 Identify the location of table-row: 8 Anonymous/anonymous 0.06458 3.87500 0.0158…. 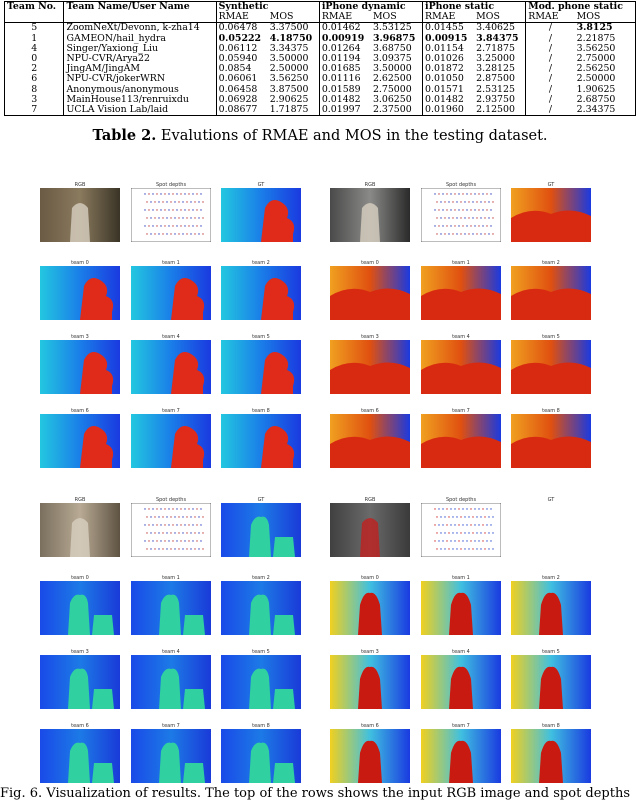
(319, 89).